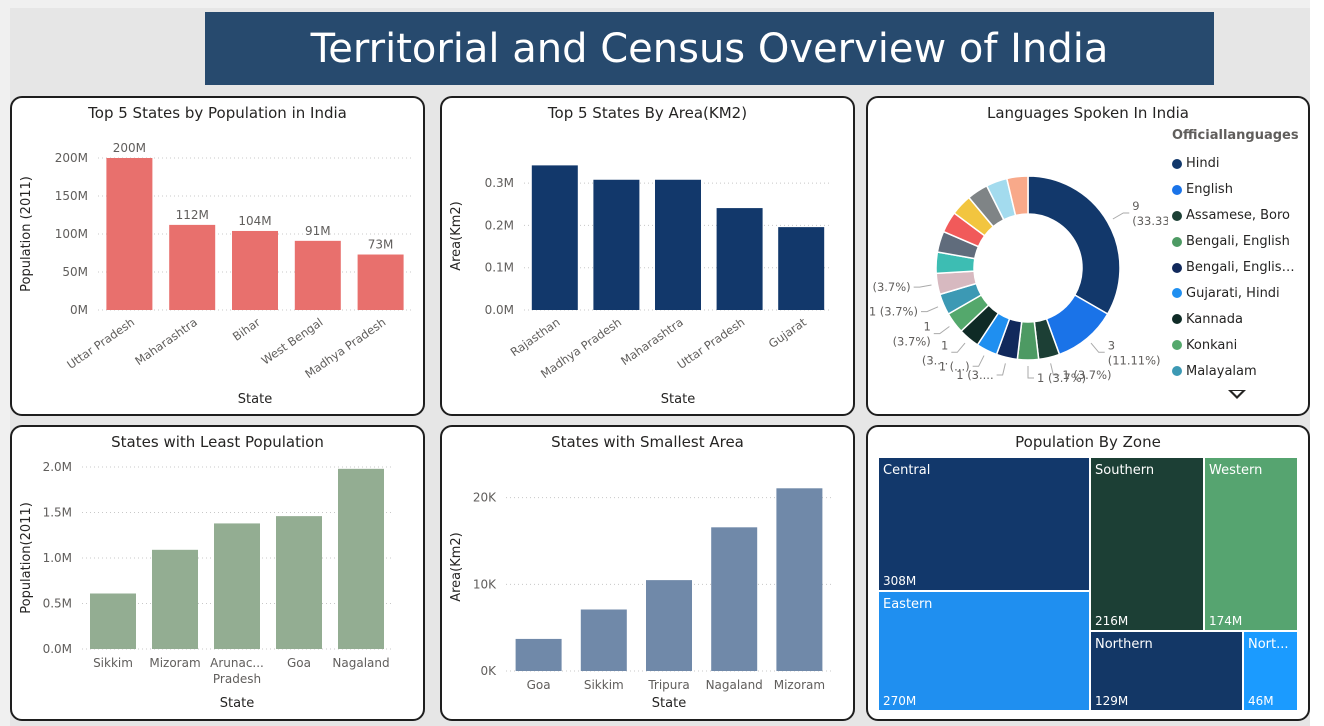  What do you see at coordinates (499, 268) in the screenshot?
I see `y-tick-label: 0.1M` at bounding box center [499, 268].